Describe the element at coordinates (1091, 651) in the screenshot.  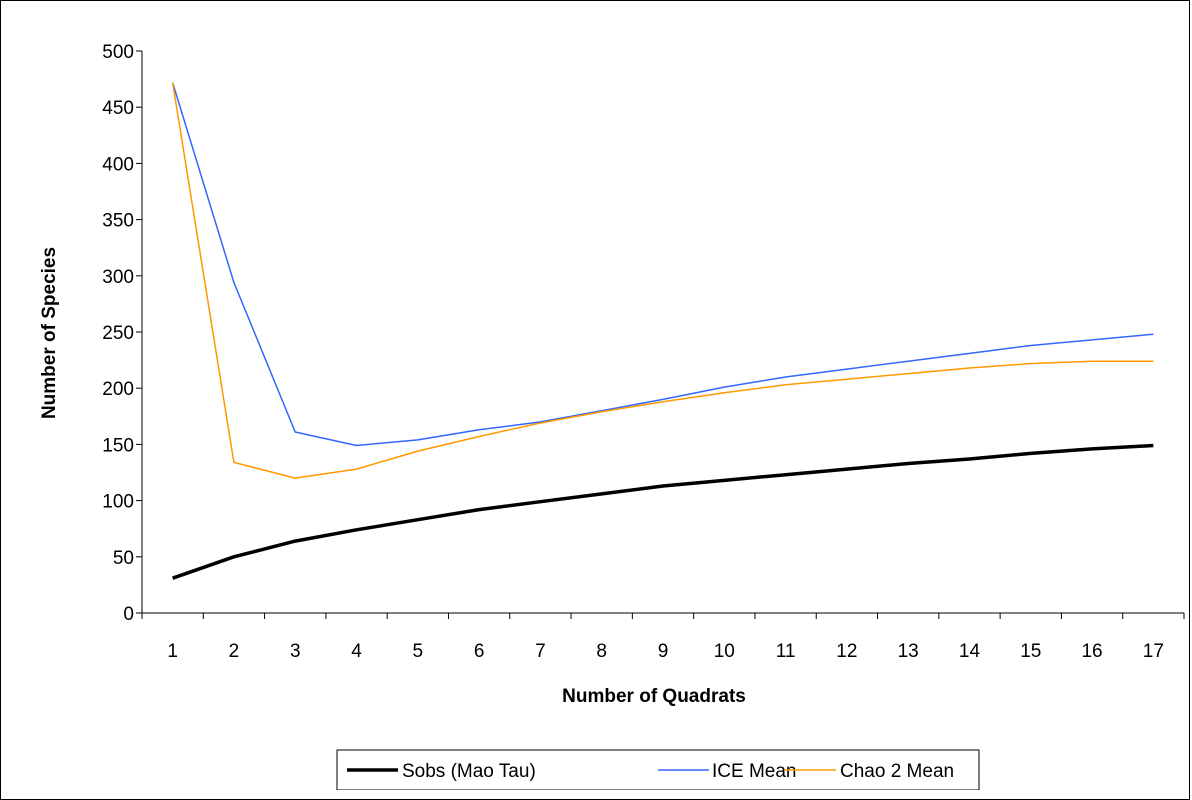
I see `x-tick-label: 16` at that location.